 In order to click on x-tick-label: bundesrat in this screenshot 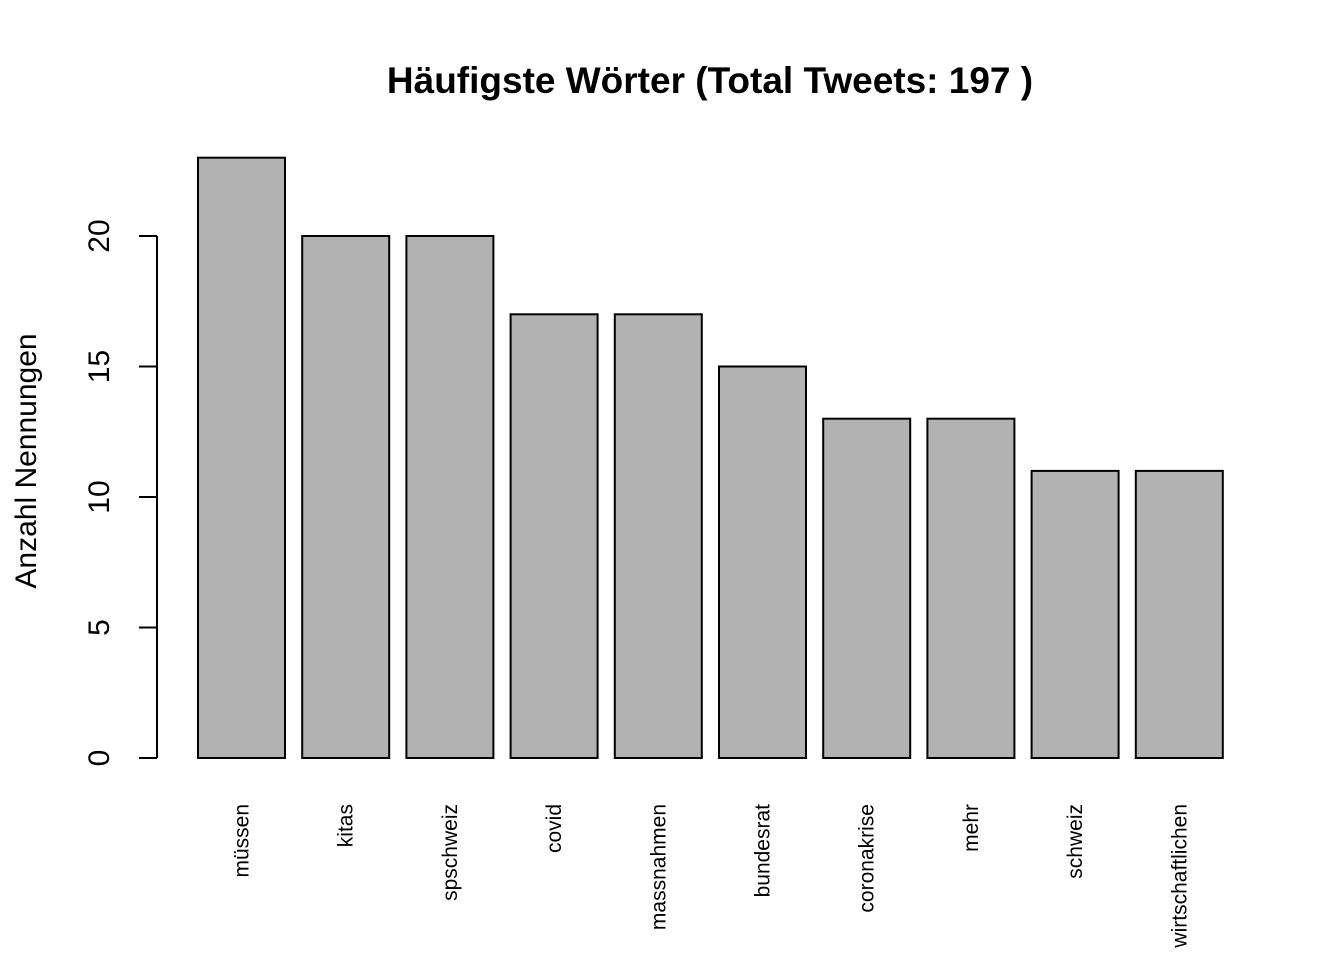, I will do `click(763, 851)`.